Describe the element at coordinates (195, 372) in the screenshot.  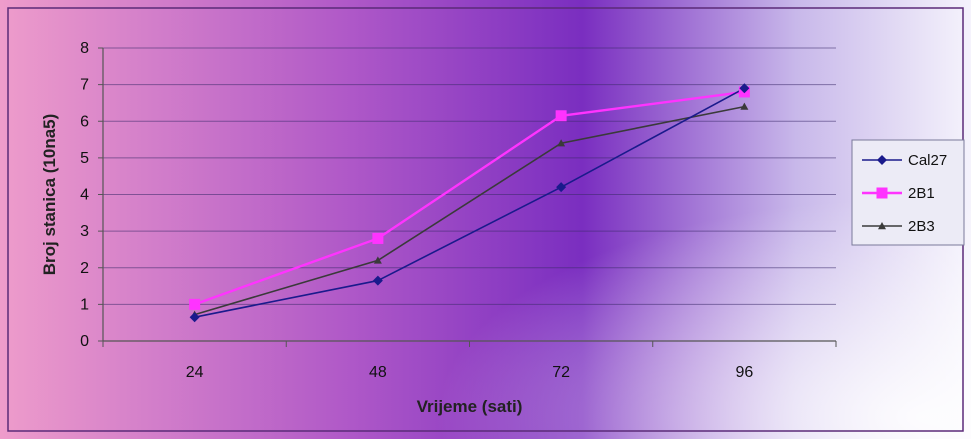
I see `x-tick-label: 24` at that location.